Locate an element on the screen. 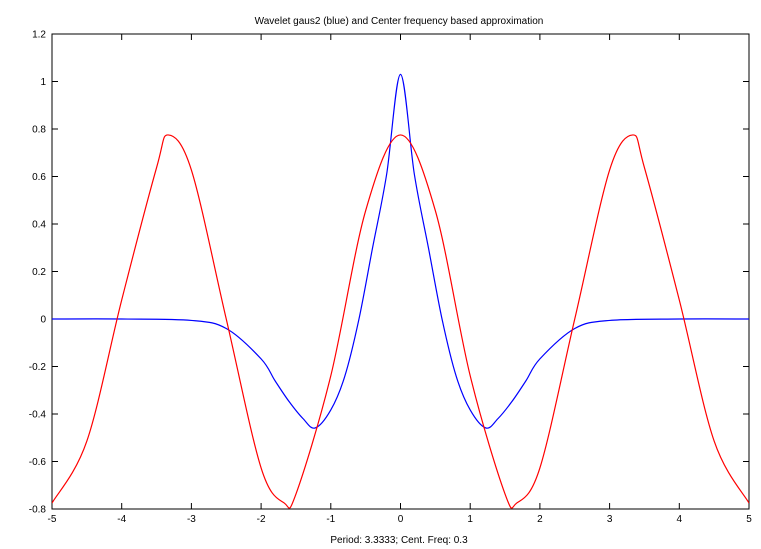 This screenshot has width=761, height=549. y-tick-label: 1 is located at coordinates (43, 82).